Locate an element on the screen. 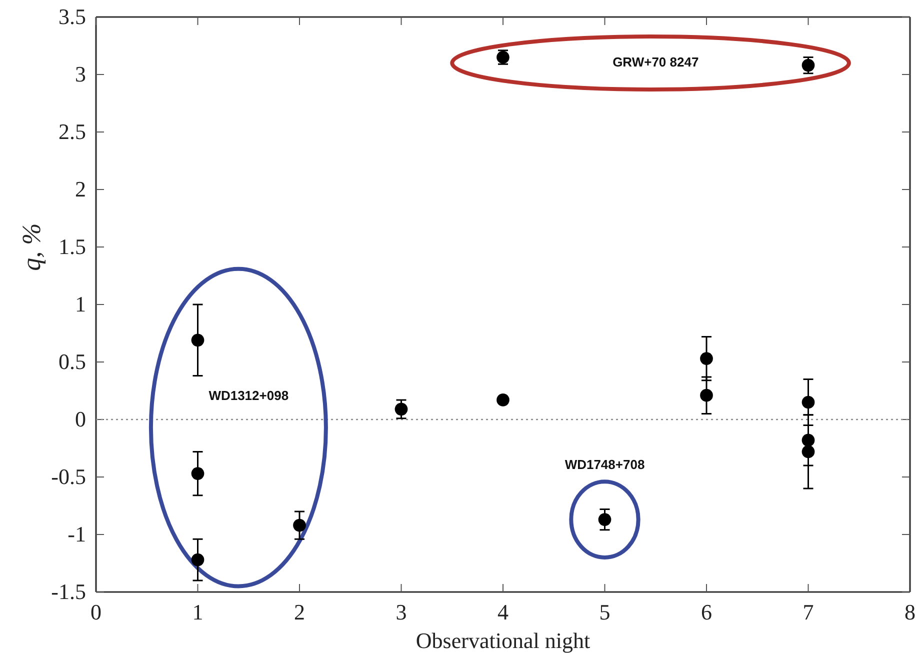 Image resolution: width=922 pixels, height=653 pixels. y-tick-label: 2.5 is located at coordinates (72, 131).